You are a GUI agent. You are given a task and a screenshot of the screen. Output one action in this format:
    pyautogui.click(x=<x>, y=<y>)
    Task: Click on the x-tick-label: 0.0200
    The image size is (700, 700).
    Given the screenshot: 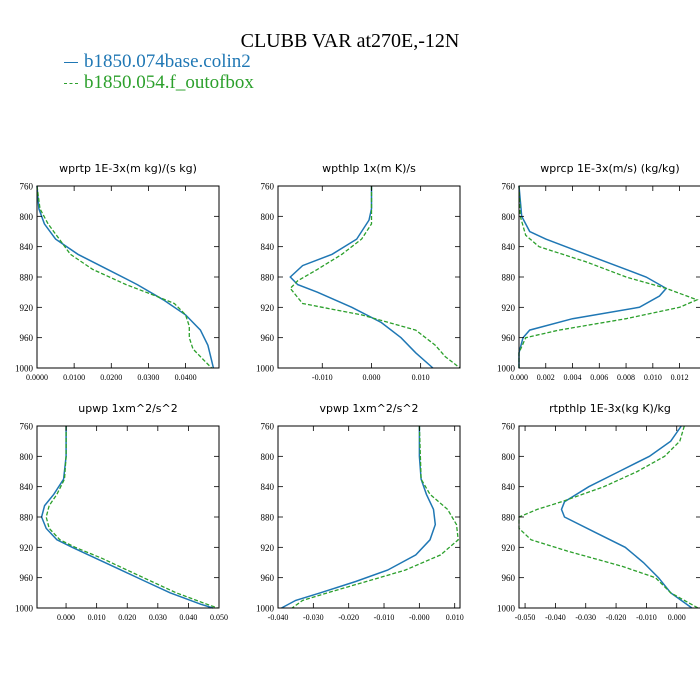 What is the action you would take?
    pyautogui.click(x=111, y=377)
    